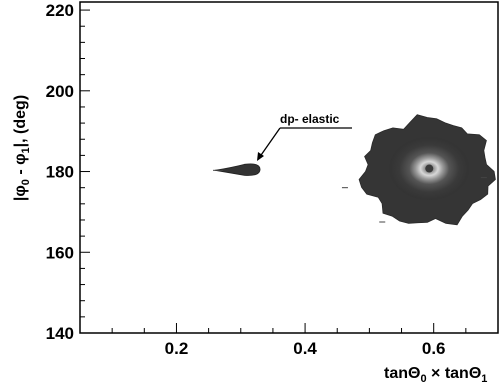 The image size is (500, 388). Describe the element at coordinates (237, 169) in the screenshot. I see `cluster-dp-elastic` at that location.